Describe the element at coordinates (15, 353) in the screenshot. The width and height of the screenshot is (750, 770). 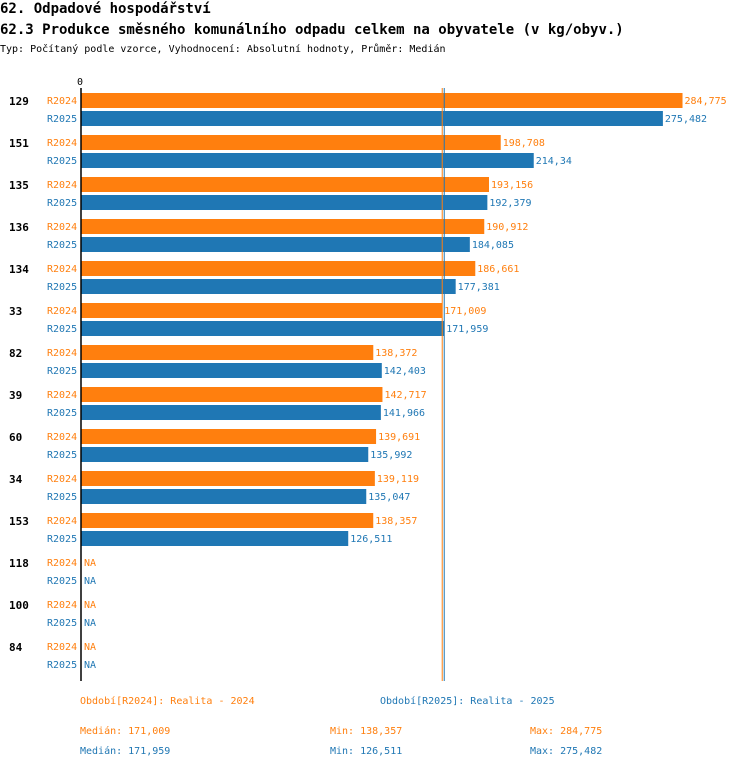
I see `category-label: 82` at that location.